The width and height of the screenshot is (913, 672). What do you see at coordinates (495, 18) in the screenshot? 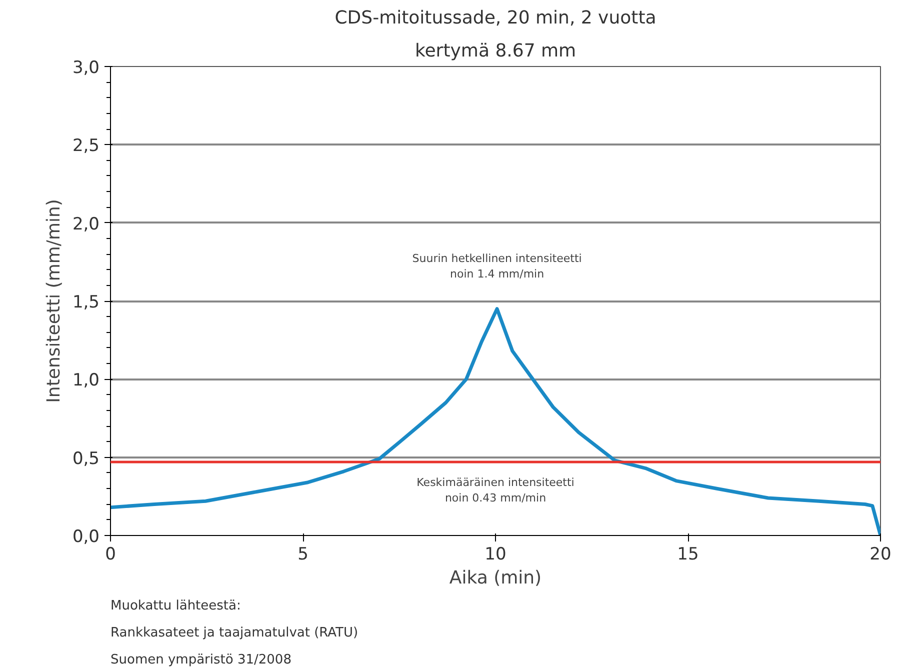
I see `chart-title: CDS-mitoitussade, 20 min, 2 vuotta` at bounding box center [495, 18].